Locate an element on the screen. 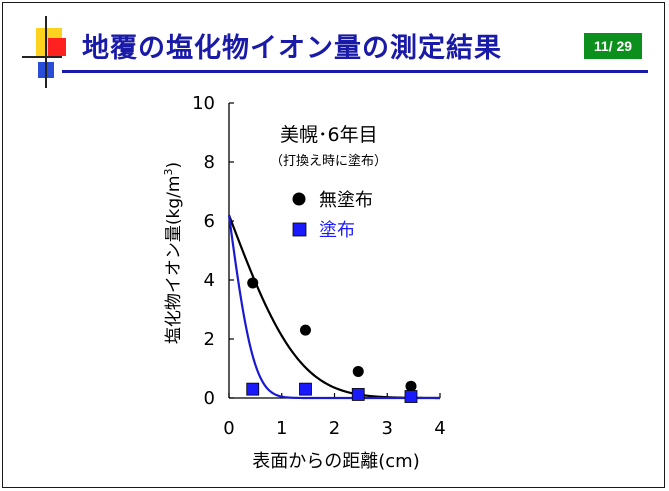 This screenshot has width=669, height=491. y-tick-label: 0 is located at coordinates (209, 398).